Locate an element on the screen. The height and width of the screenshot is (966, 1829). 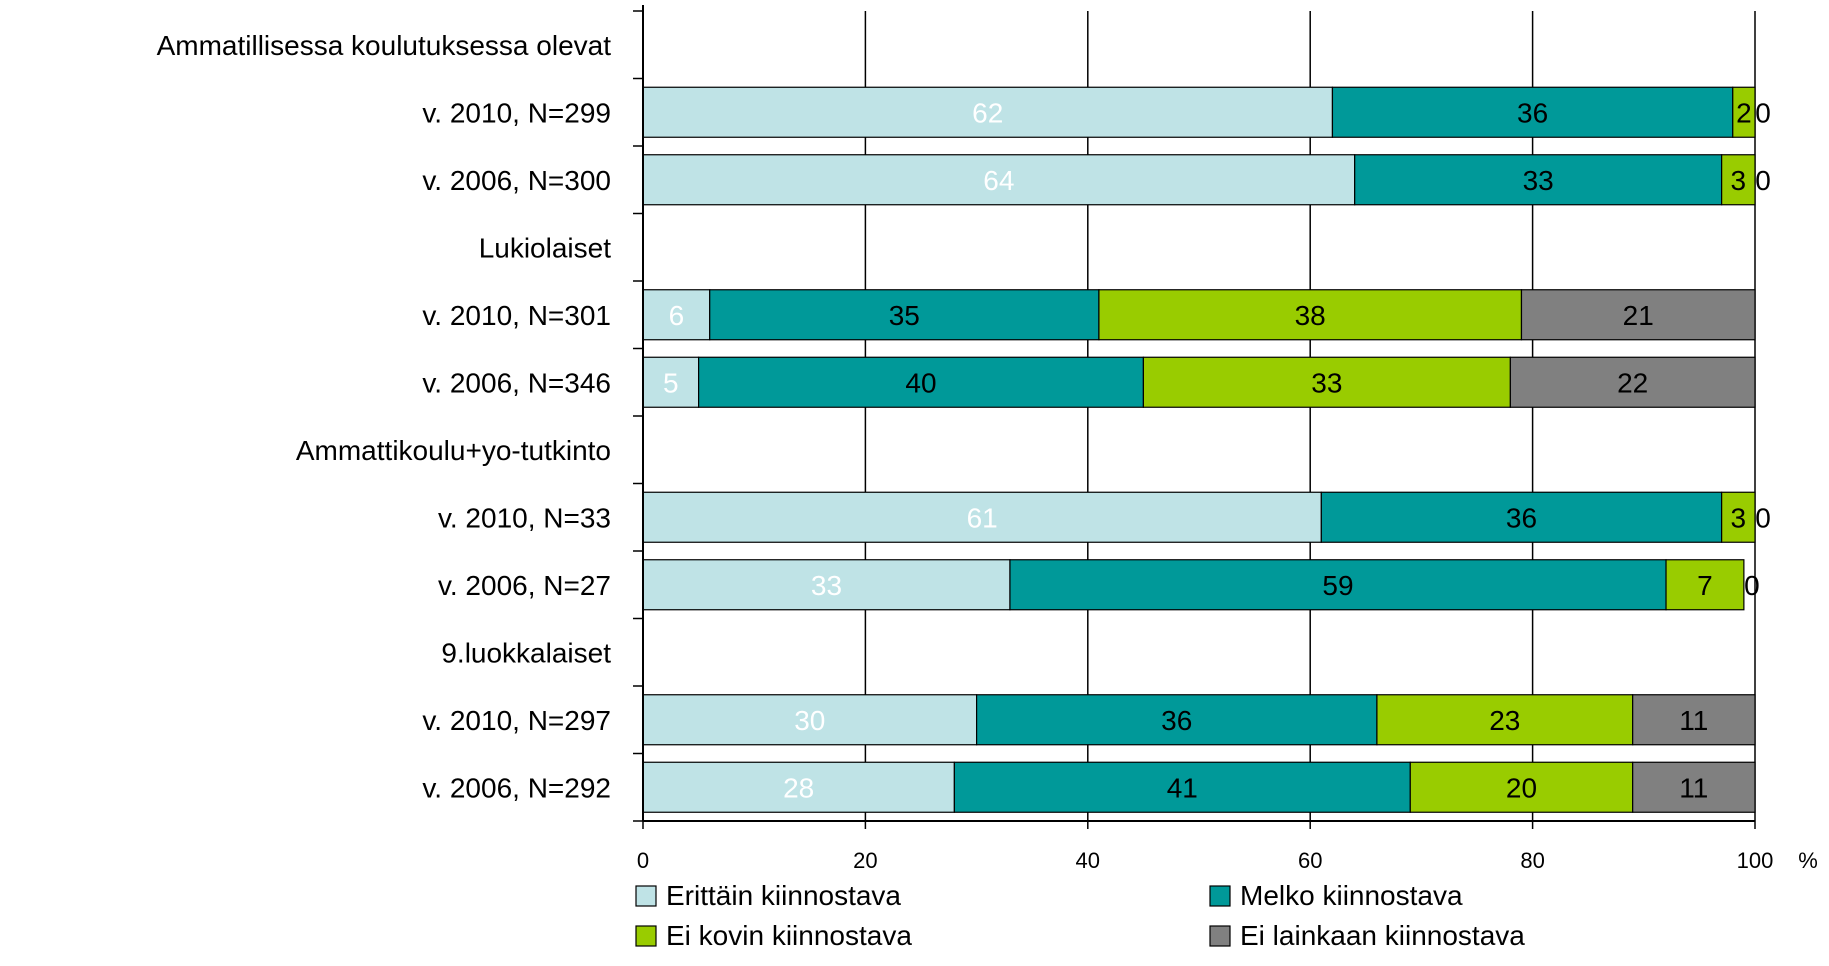
data-label: 22 is located at coordinates (1632, 382).